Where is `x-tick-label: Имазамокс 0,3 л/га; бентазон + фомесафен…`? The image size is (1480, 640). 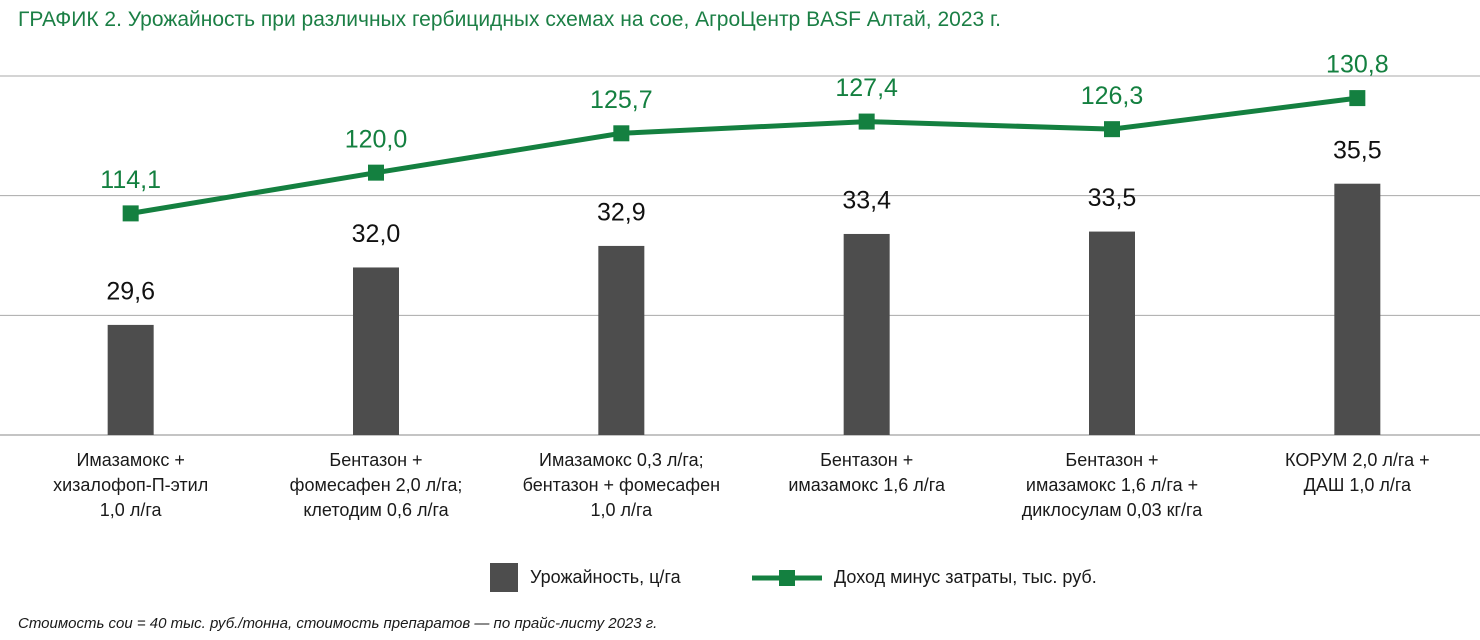 x-tick-label: Имазамокс 0,3 л/га; бентазон + фомесафен… is located at coordinates (621, 485).